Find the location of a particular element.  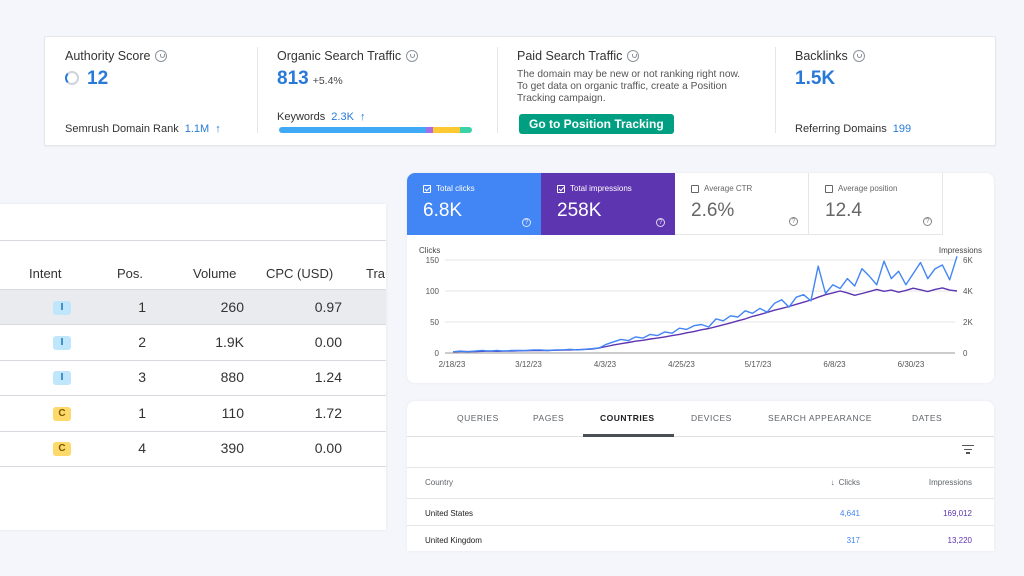

intent-badge: C is located at coordinates (62, 449).